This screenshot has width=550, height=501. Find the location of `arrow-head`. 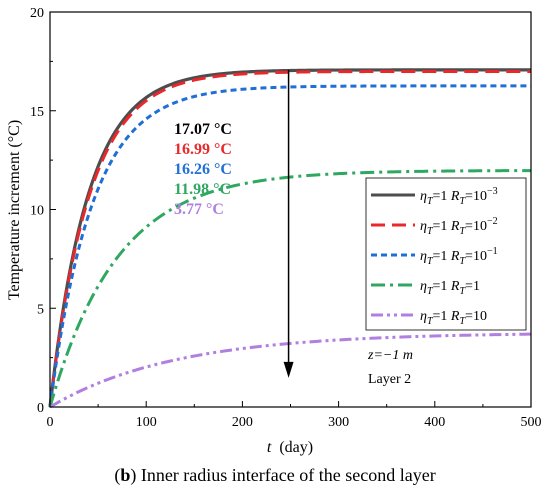

arrow-head is located at coordinates (288, 369).